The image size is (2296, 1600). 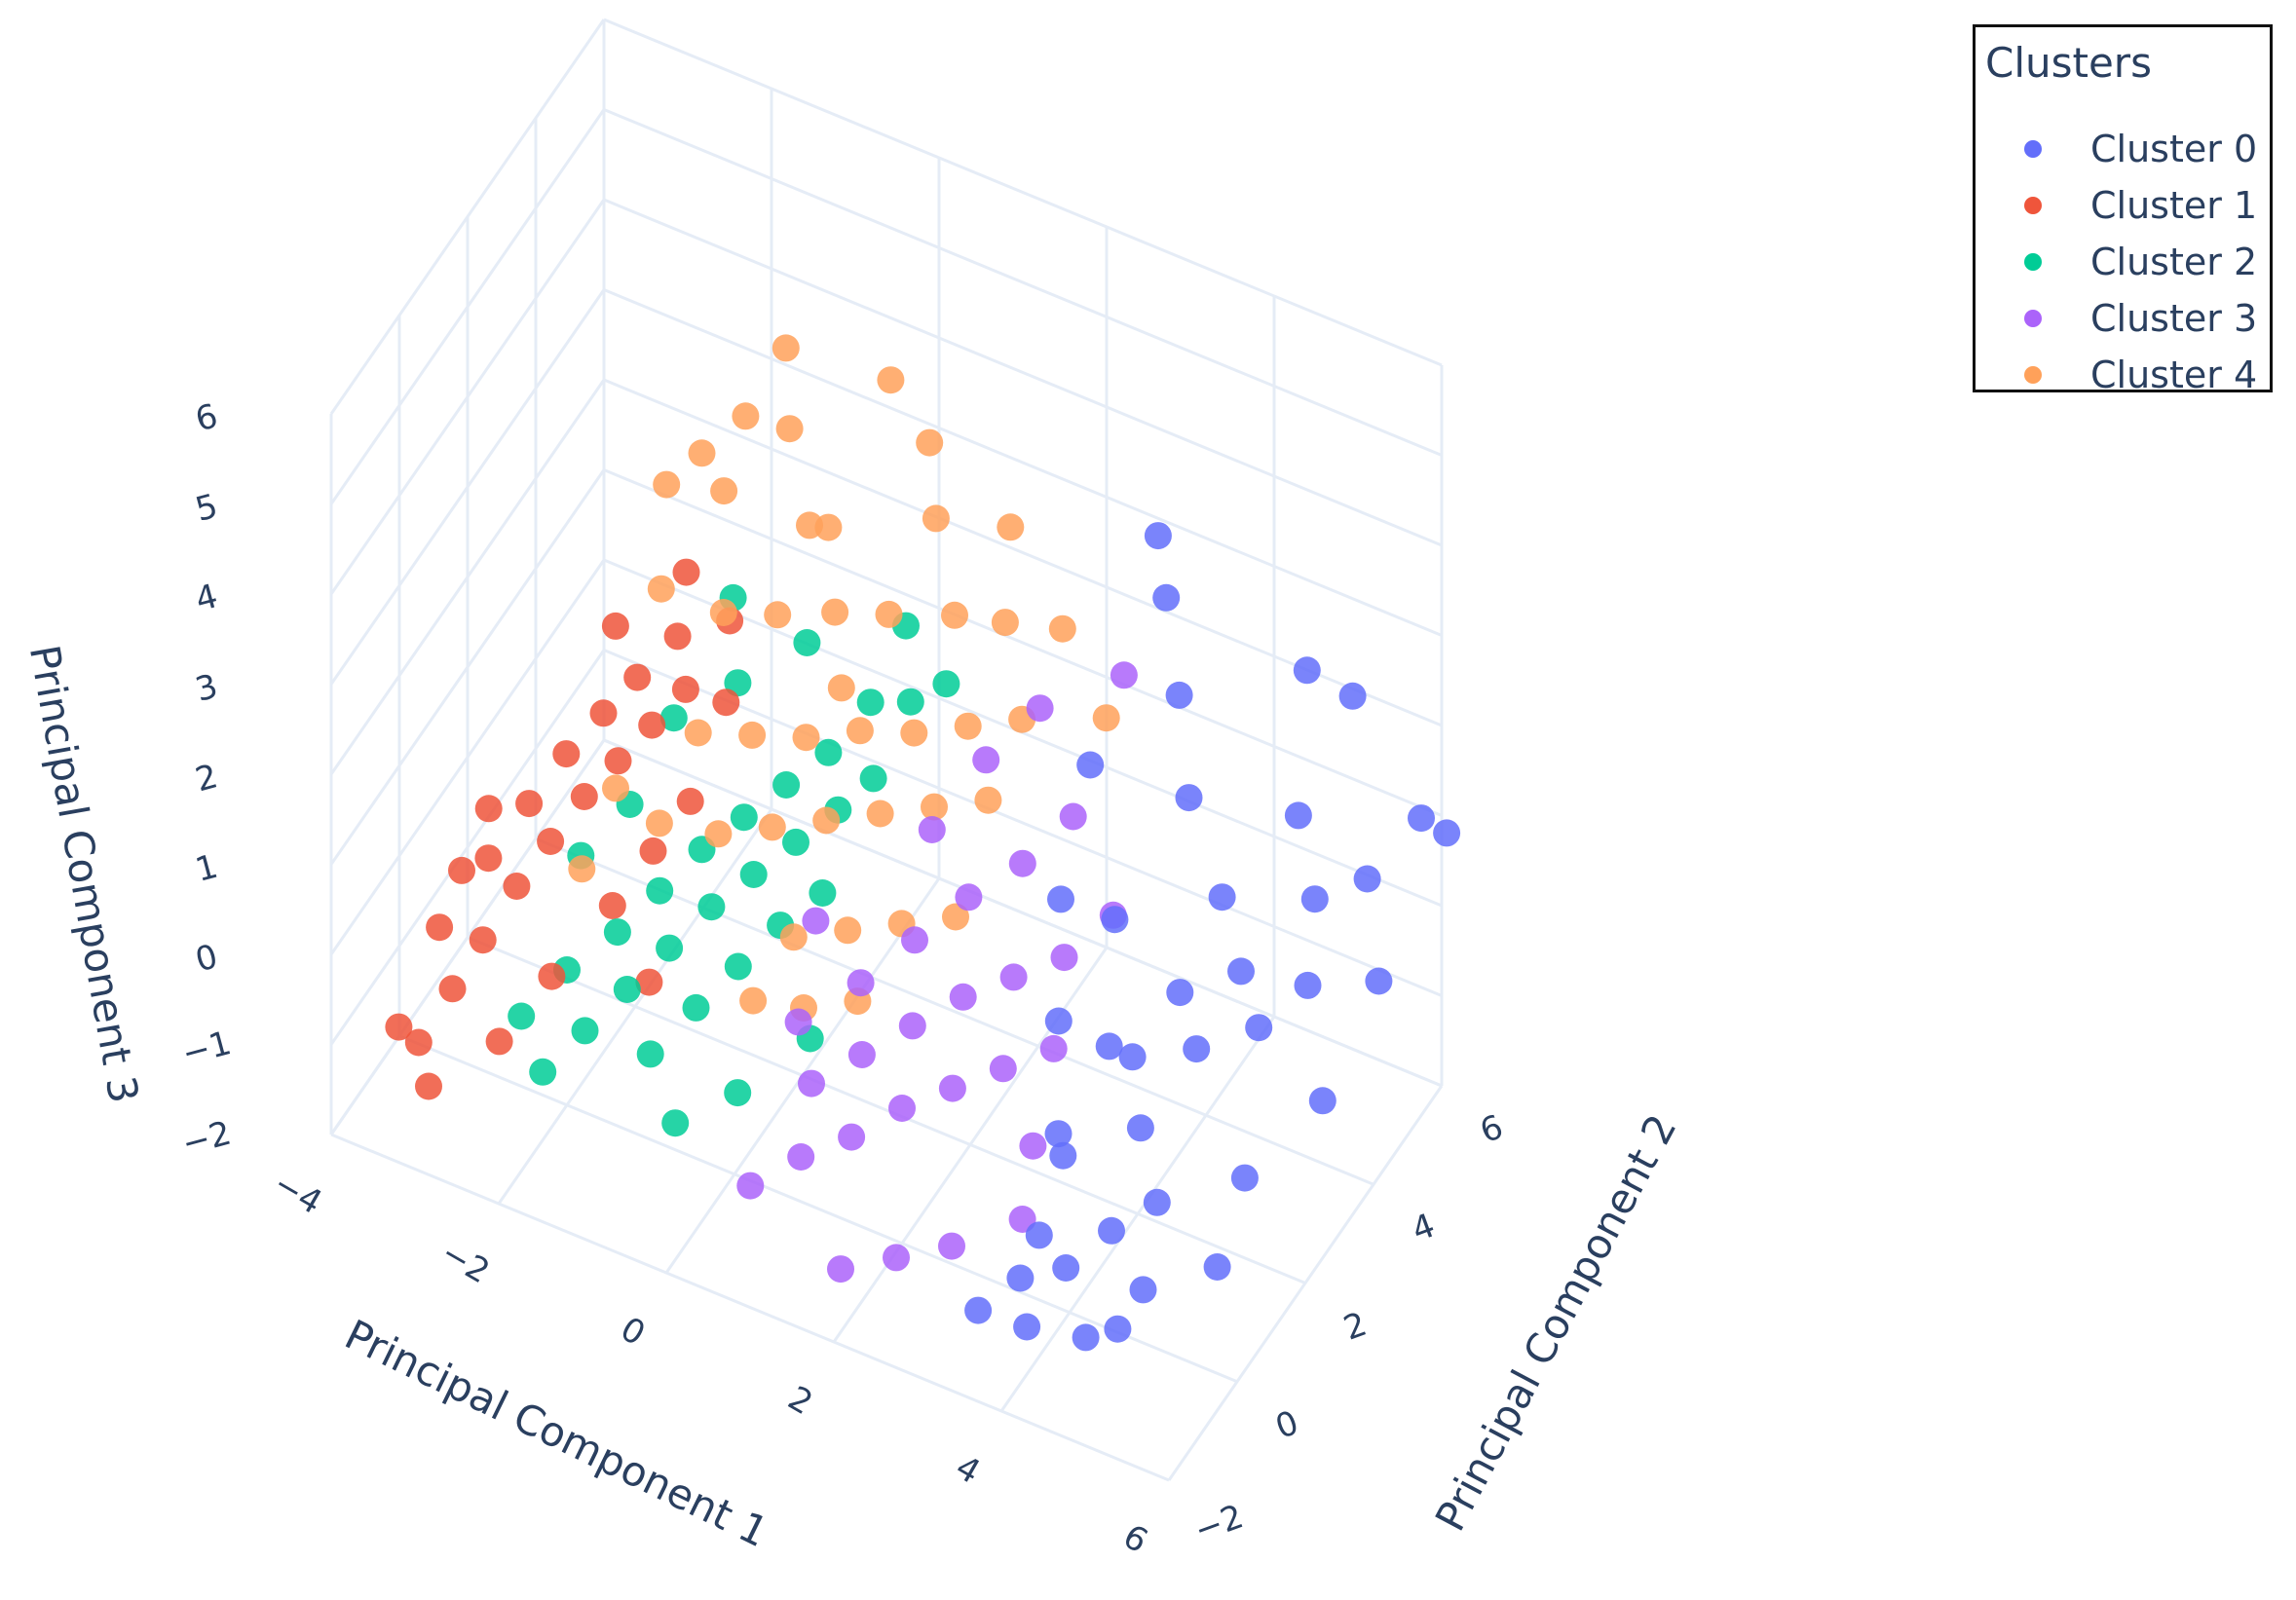 What do you see at coordinates (2174, 205) in the screenshot?
I see `legend-label: Cluster 1` at bounding box center [2174, 205].